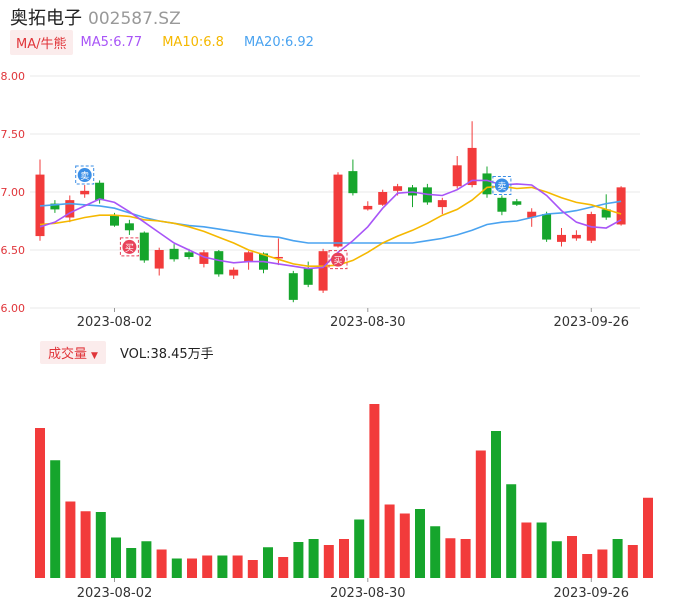 The image size is (686, 606). I want to click on ma-legend: MA/牛熊 MA5:6.77 MA10:6.8 MA20:6.92, so click(172, 42).